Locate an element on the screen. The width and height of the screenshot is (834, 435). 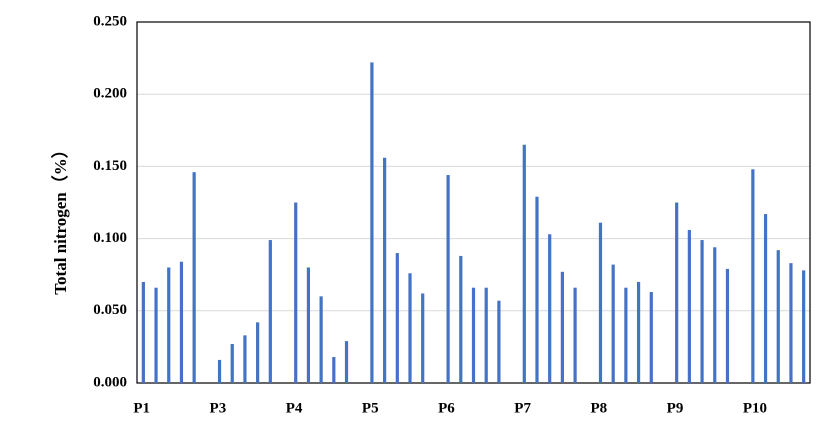
y-tick-label: 0.250 is located at coordinates (110, 21).